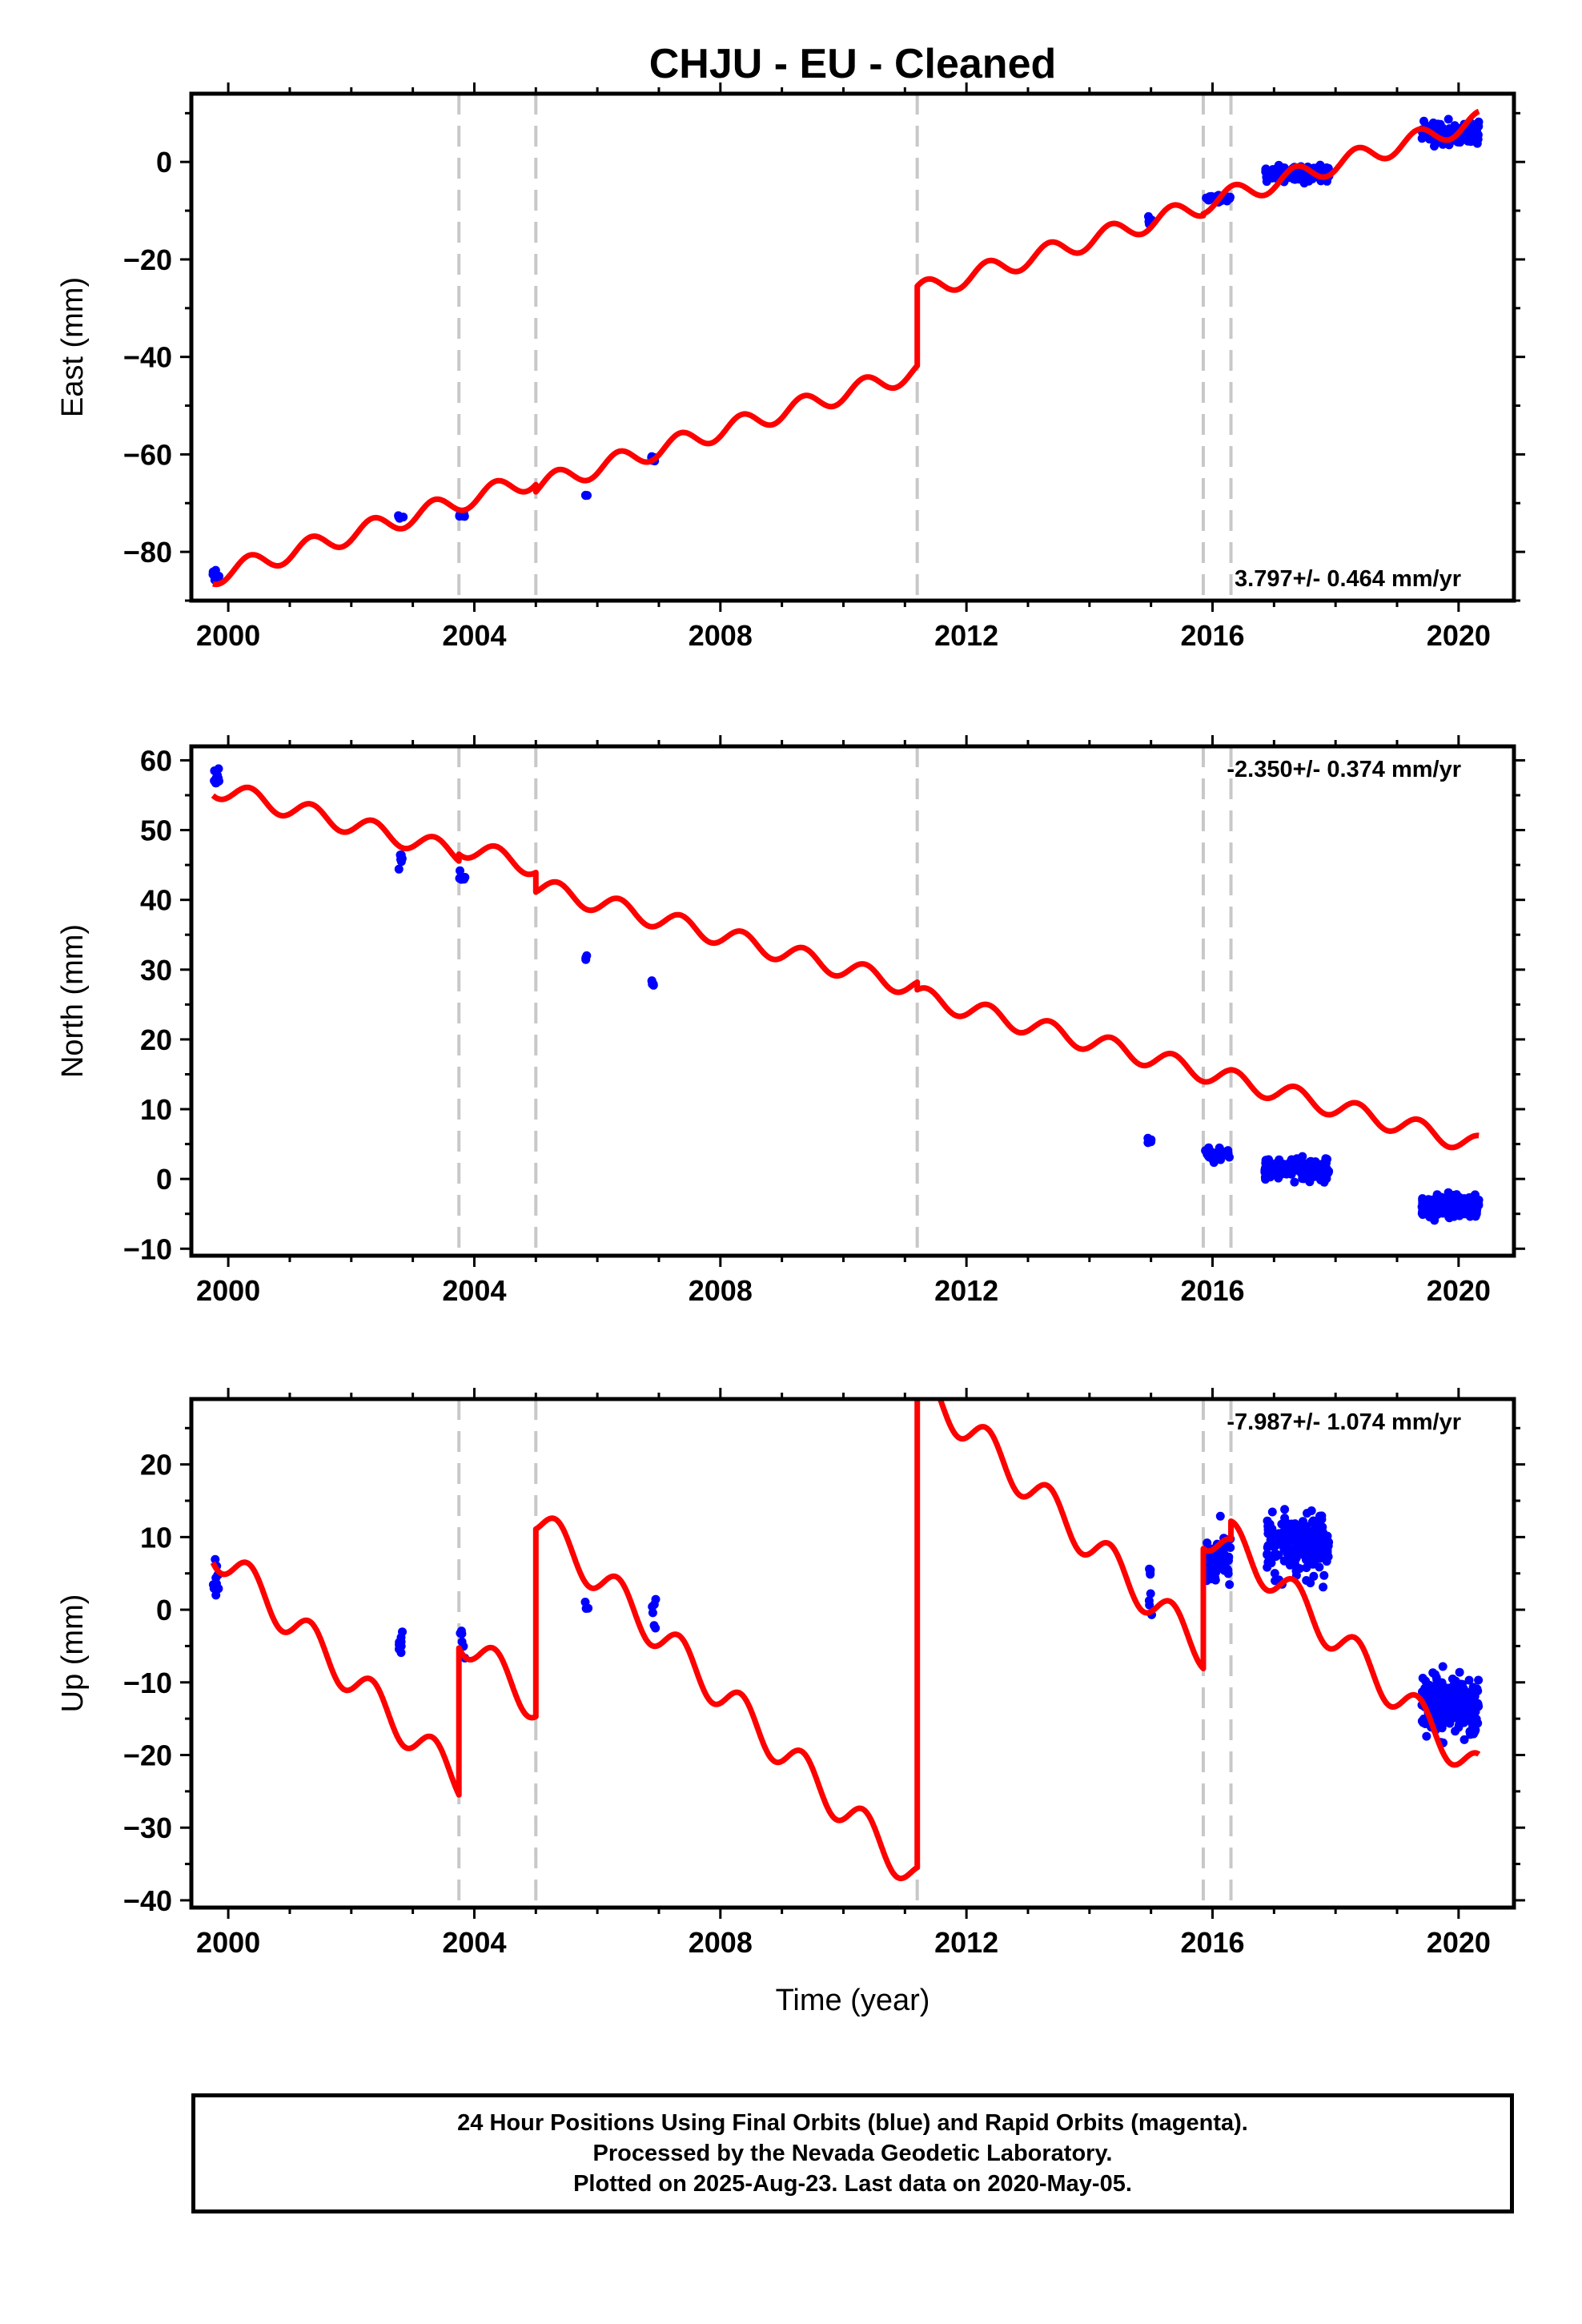  I want to click on y-tick-label: −60, so click(147, 454).